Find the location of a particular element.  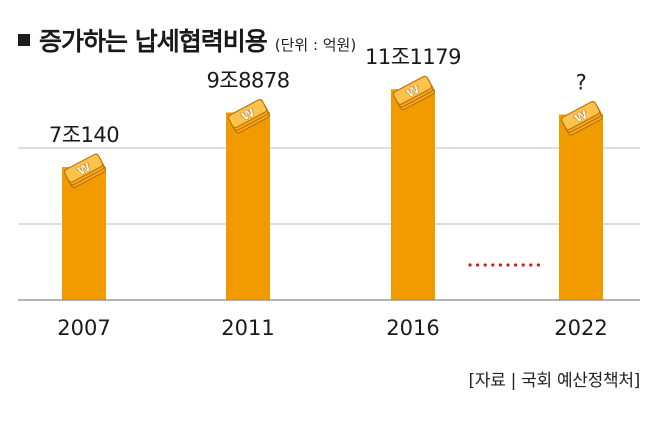

bar-group: ₩9조8878 2011 is located at coordinates (248, 204).